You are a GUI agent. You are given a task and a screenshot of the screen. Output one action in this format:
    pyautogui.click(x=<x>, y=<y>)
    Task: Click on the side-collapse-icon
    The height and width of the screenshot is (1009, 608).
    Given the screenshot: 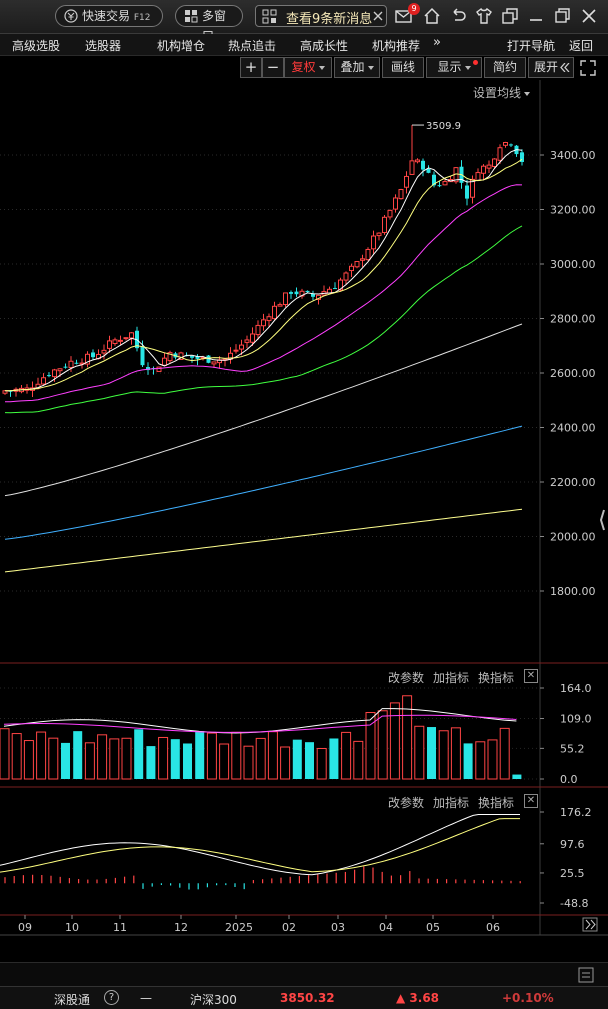 What is the action you would take?
    pyautogui.click(x=602, y=520)
    